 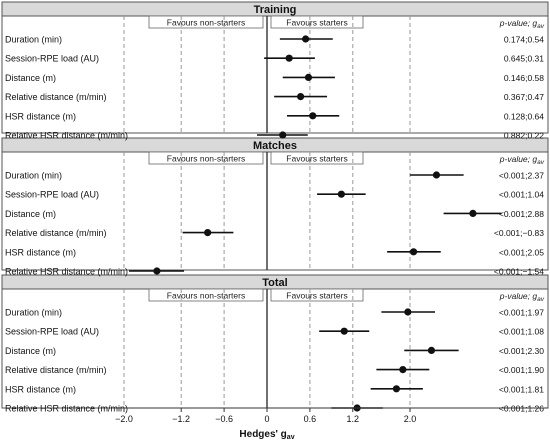 What do you see at coordinates (521, 214) in the screenshot?
I see `row-stat: <0.001;2.88` at bounding box center [521, 214].